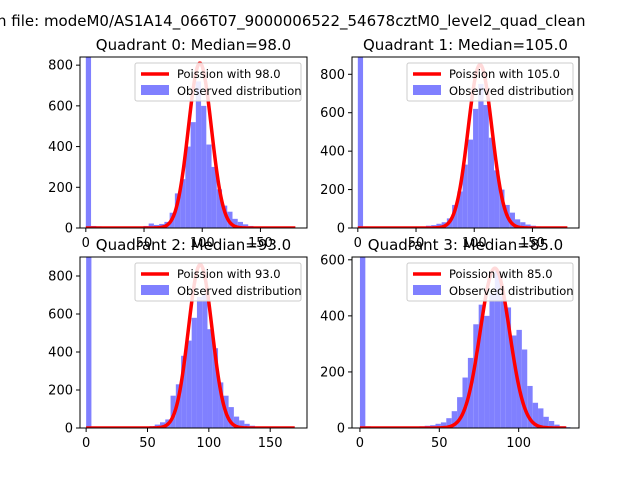 The height and width of the screenshot is (480, 640). What do you see at coordinates (490, 282) in the screenshot?
I see `legend: Poission with 85.0 Observed distribution` at bounding box center [490, 282].